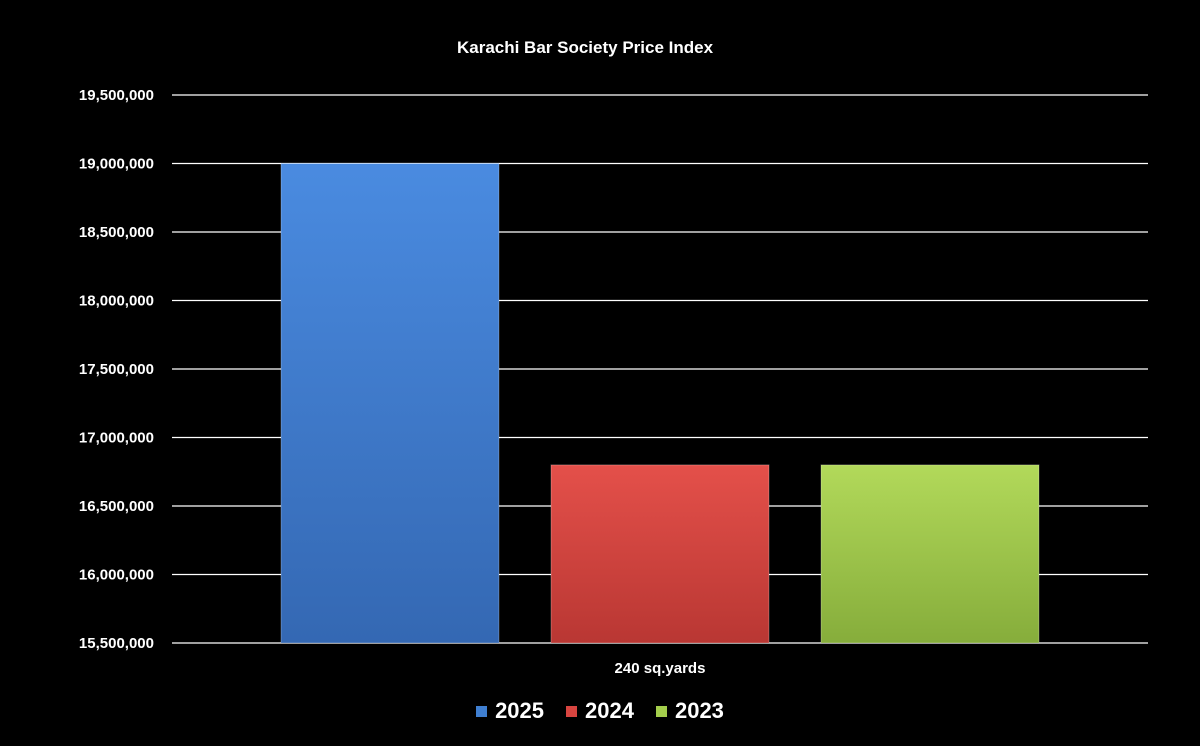 Image resolution: width=1200 pixels, height=746 pixels. Describe the element at coordinates (585, 47) in the screenshot. I see `chart-title: Karachi Bar Society Price Index` at that location.